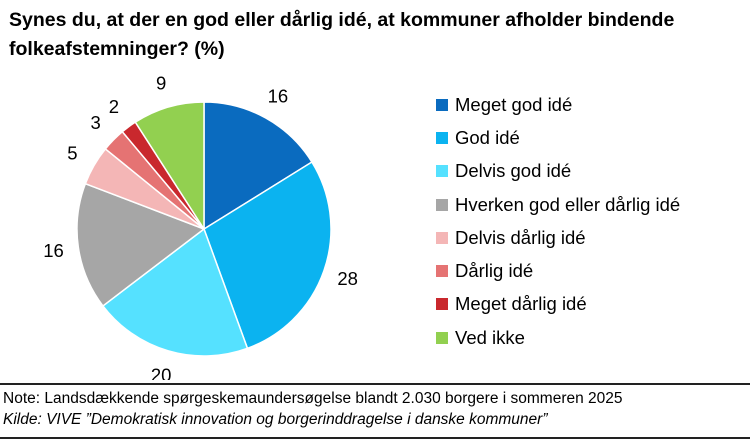  I want to click on legend-item-4: Delvis dårlig idé, so click(558, 237).